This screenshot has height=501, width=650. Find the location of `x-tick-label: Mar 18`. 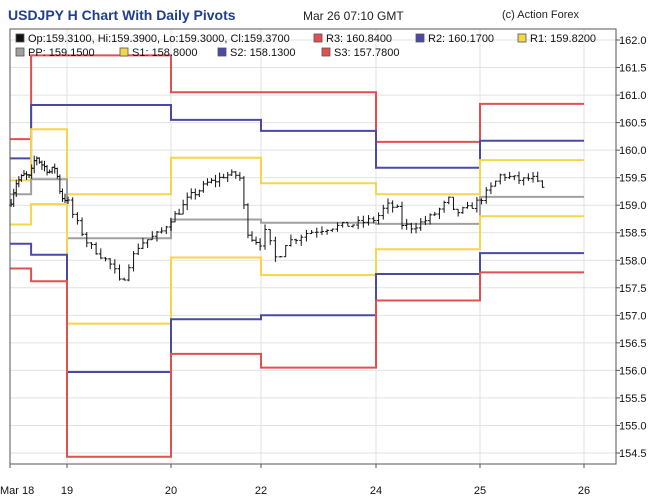

x-tick-label: Mar 18 is located at coordinates (17, 491).